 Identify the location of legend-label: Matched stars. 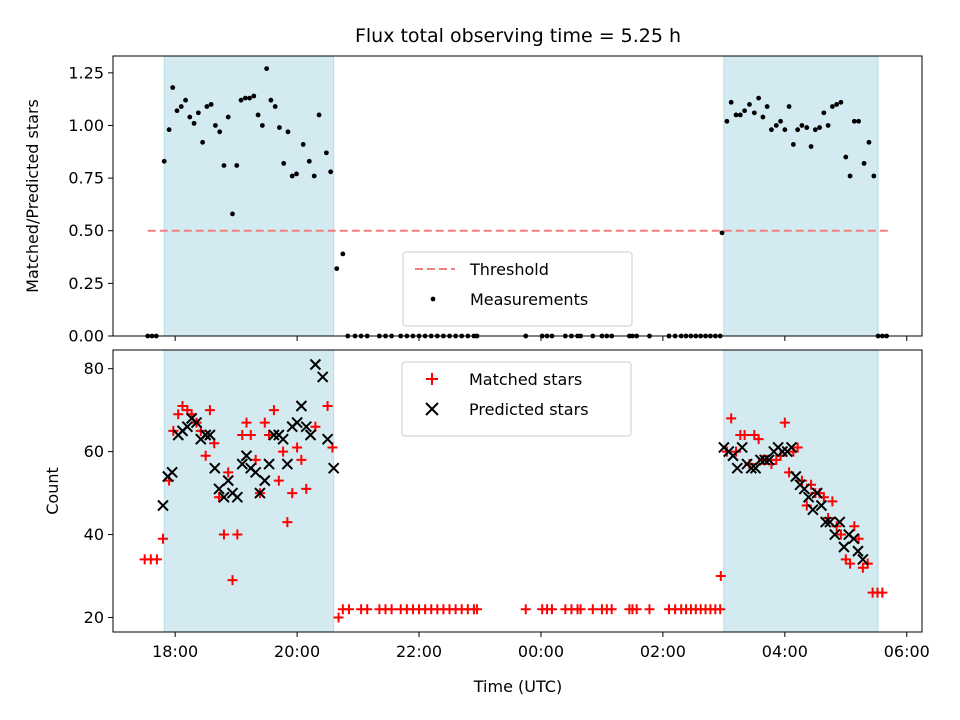
(525, 379).